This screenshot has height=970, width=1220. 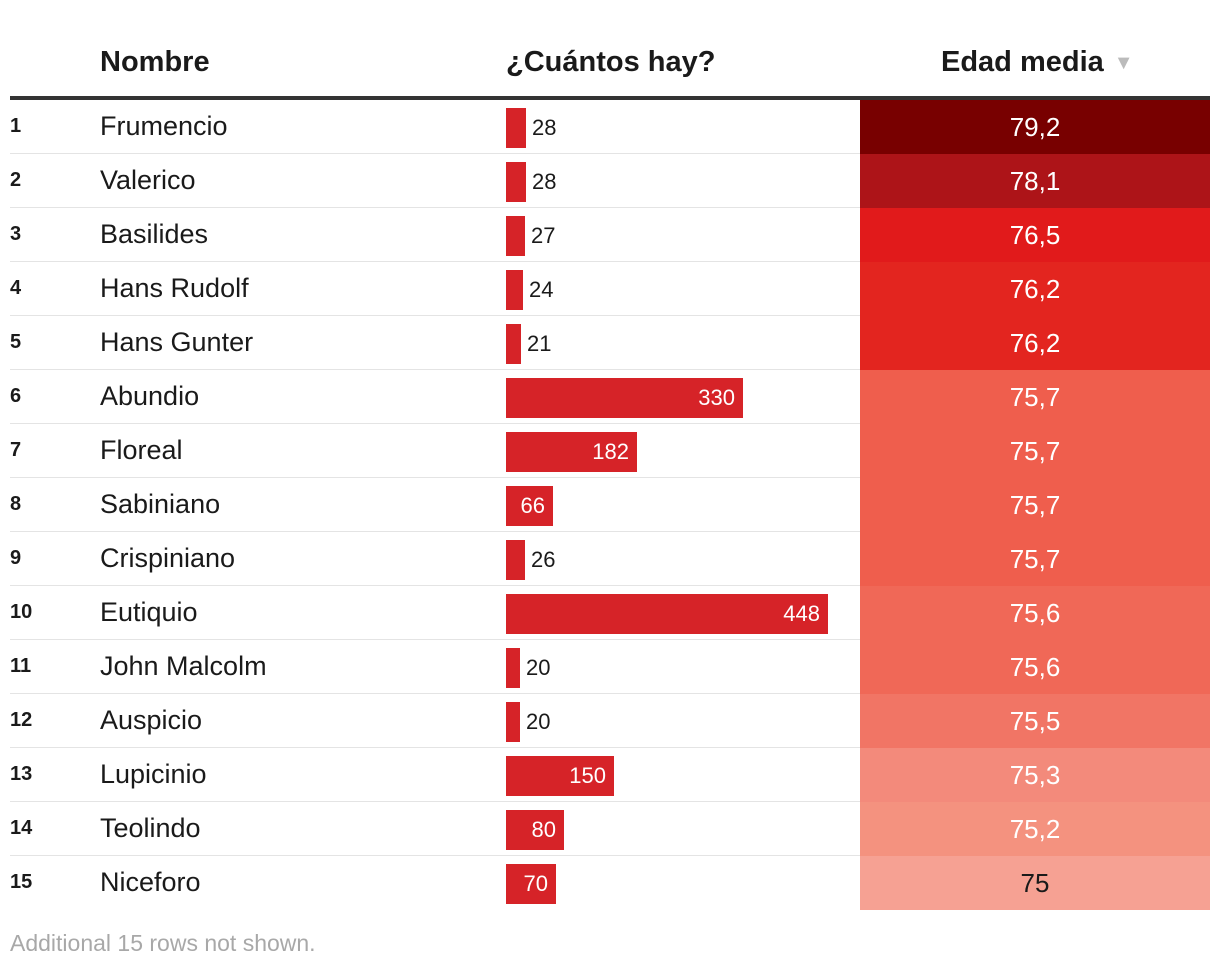 I want to click on header-name: Nombre, so click(x=155, y=62).